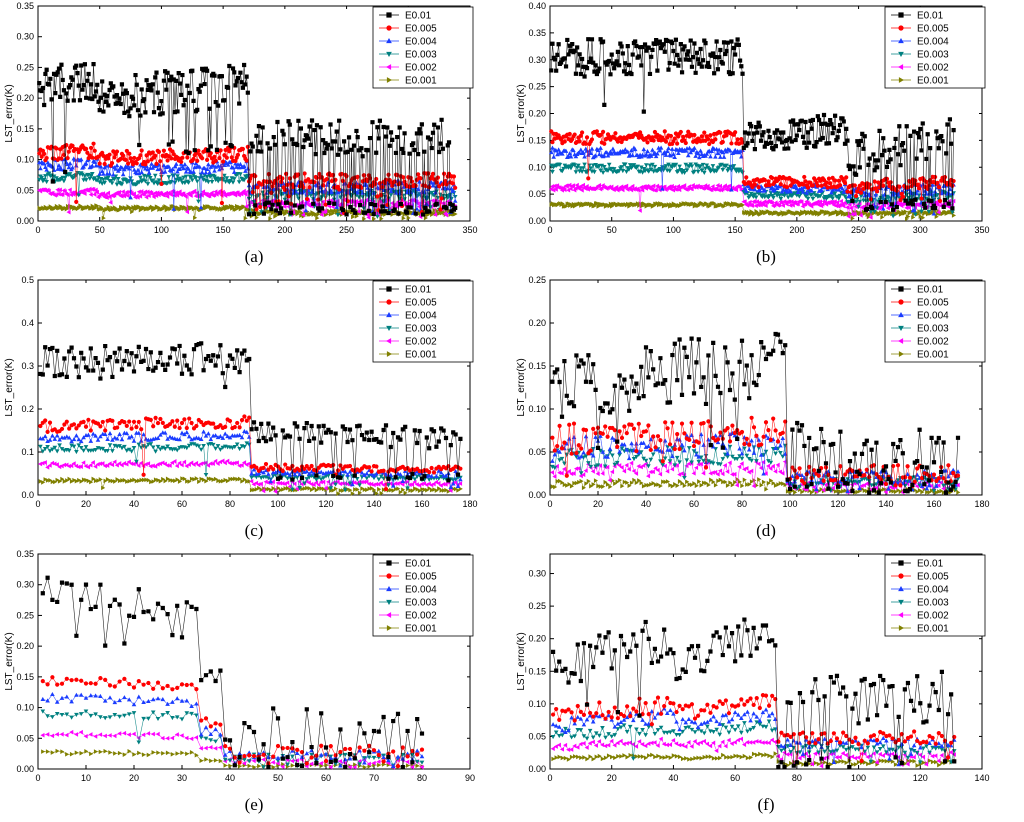 Image resolution: width=1024 pixels, height=822 pixels. I want to click on x-tick-label: 160, so click(933, 504).